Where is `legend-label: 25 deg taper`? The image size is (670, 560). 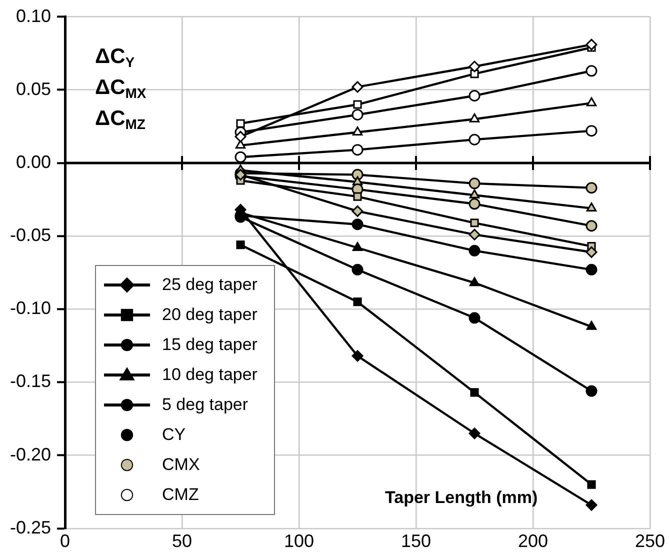 legend-label: 25 deg taper is located at coordinates (210, 285).